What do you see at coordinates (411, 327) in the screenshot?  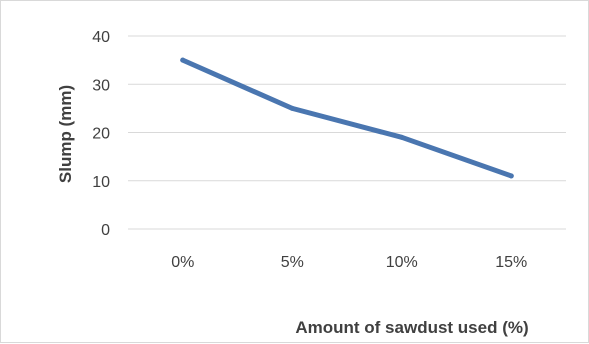 I see `x-axis-title: Amount of sawdust used (%)` at bounding box center [411, 327].